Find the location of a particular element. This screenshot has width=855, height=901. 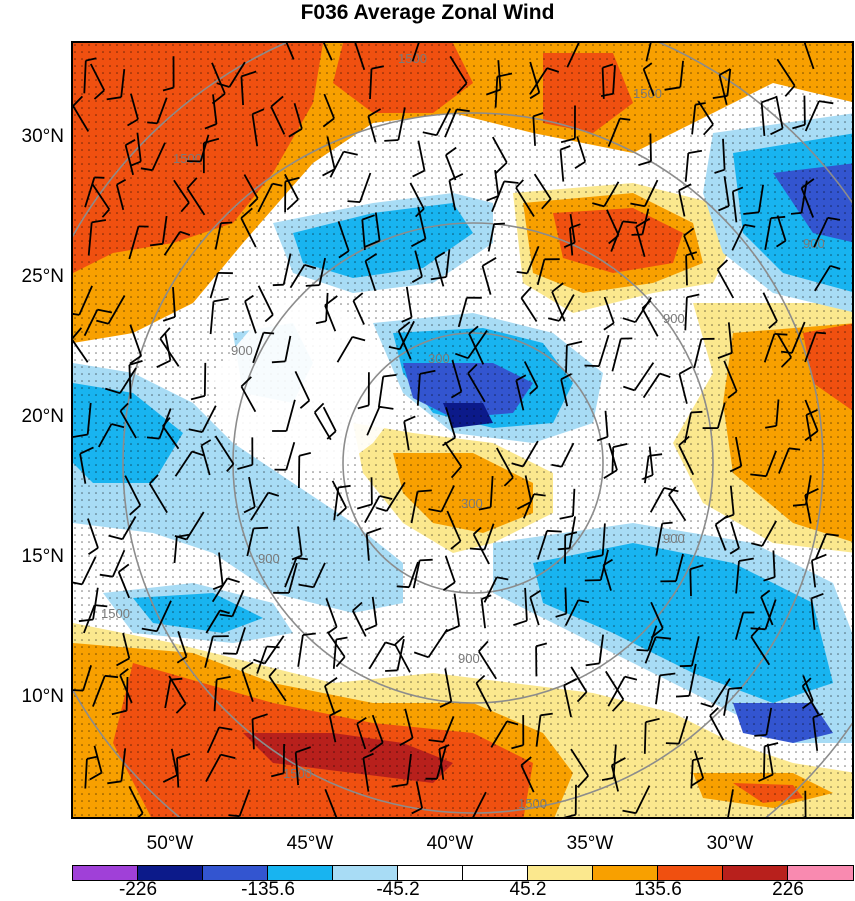

contour-label: 300 is located at coordinates (439, 358).